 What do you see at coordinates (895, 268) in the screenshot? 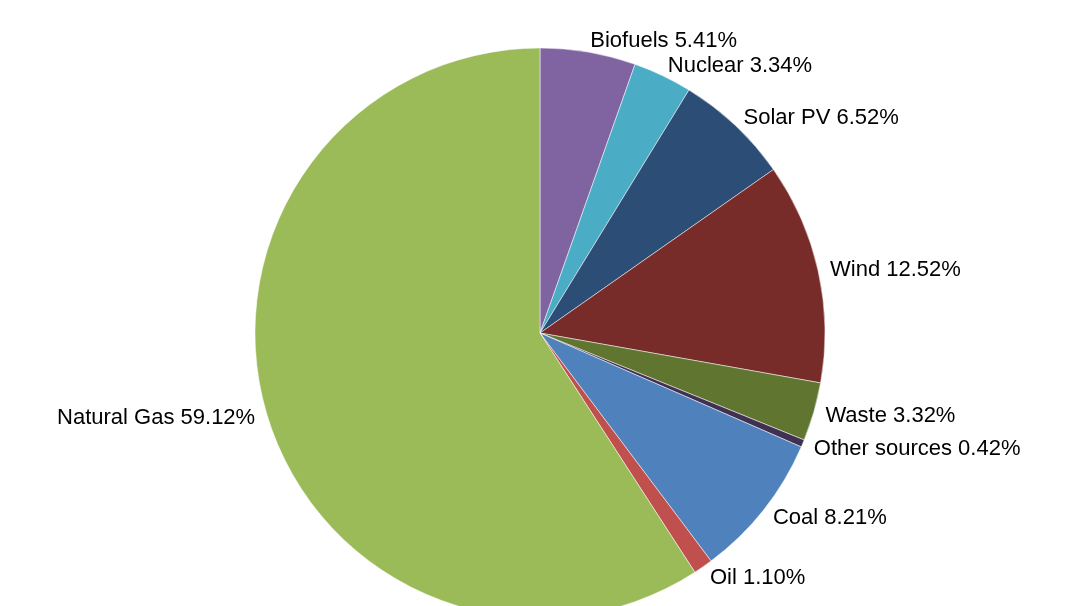
I see `slice-label: Wind 12.52%` at bounding box center [895, 268].